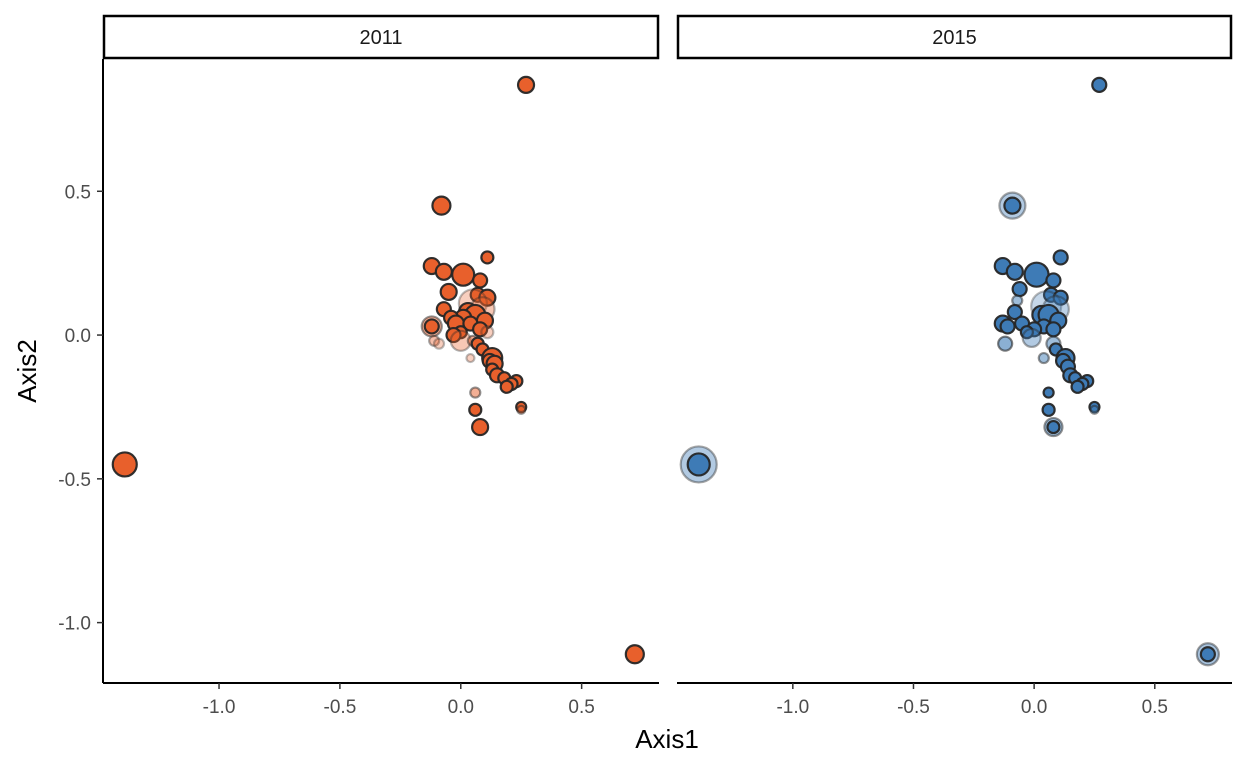  I want to click on y-axis: -1.0 -0.5 0.0 0.5, so click(81, 371).